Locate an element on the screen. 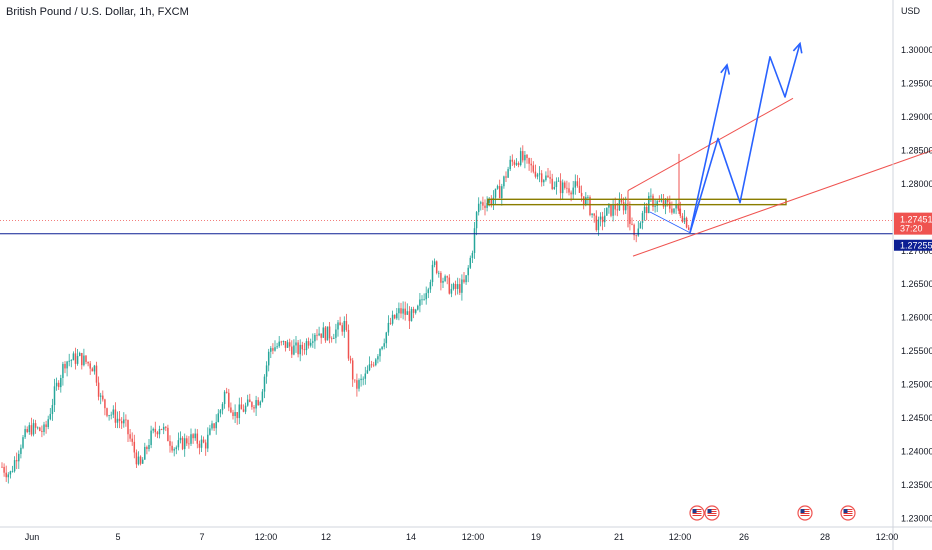 The height and width of the screenshot is (550, 932). forecast-arrowhead is located at coordinates (797, 47).